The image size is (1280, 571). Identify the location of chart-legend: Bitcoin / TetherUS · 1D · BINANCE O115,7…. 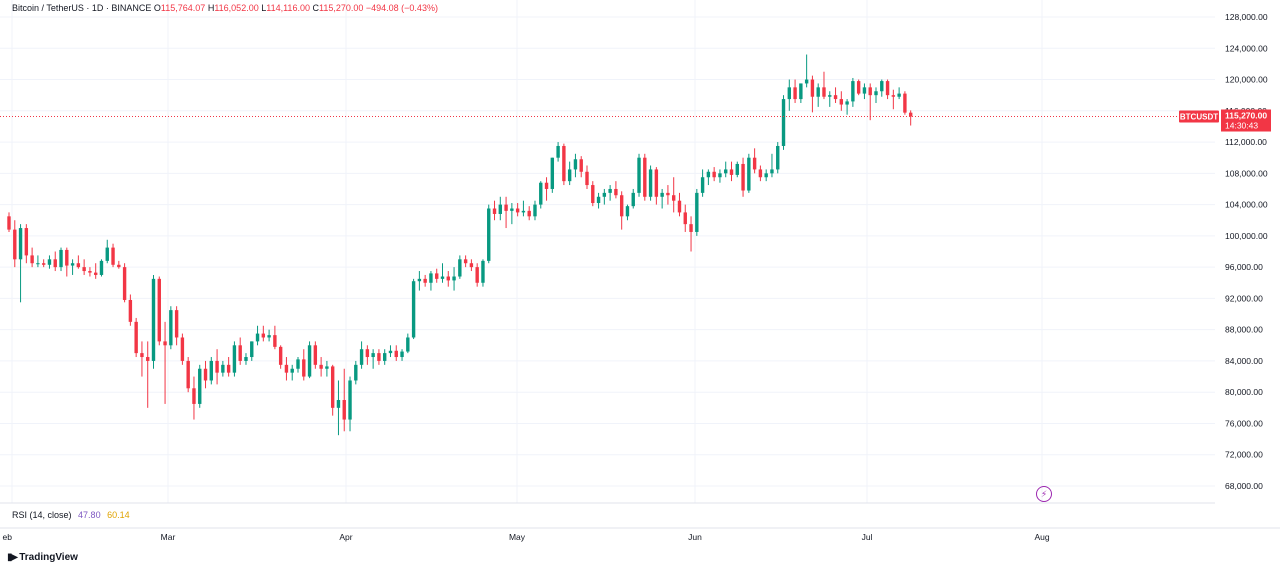
(225, 8).